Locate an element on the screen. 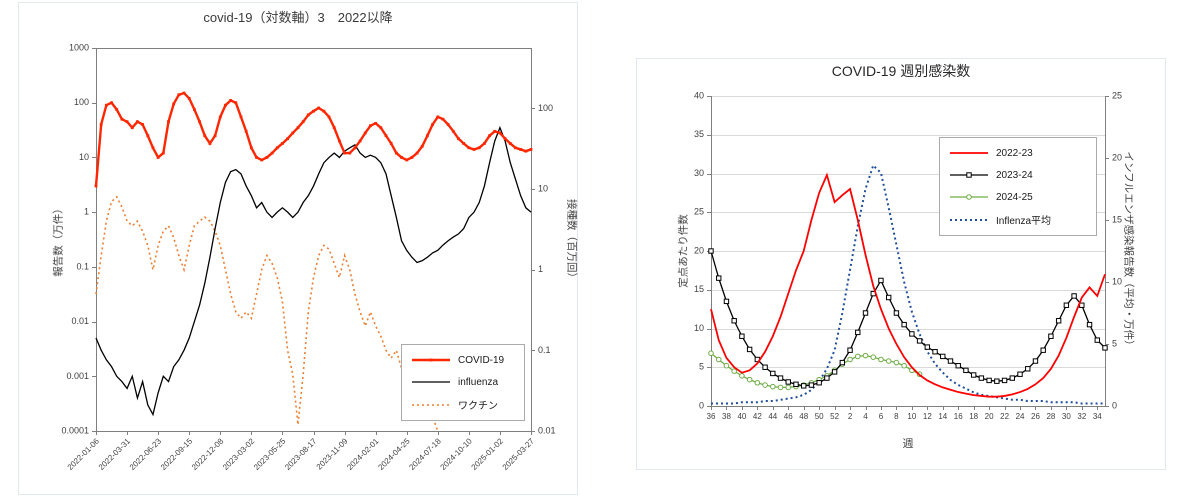  legend-label-2024-25: 2024-25 is located at coordinates (1014, 197).